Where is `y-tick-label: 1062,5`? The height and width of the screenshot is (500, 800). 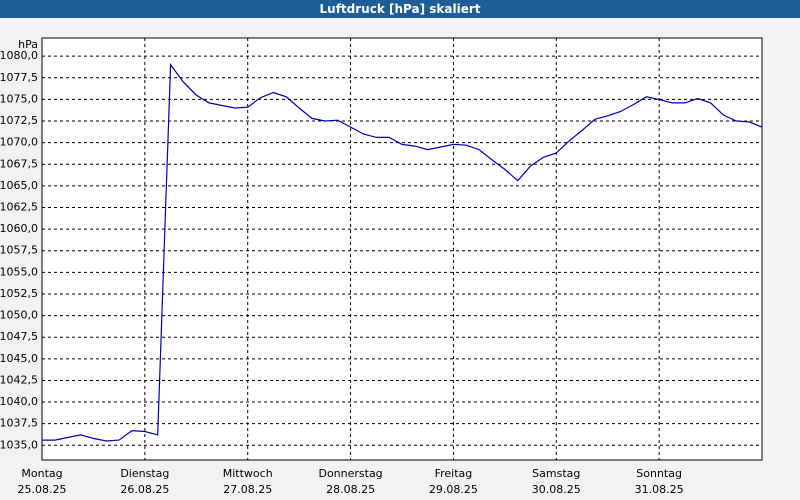 y-tick-label: 1062,5 is located at coordinates (19, 206).